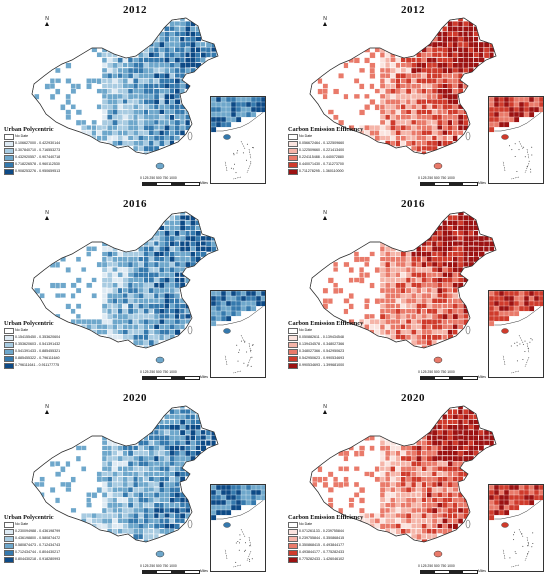 This screenshot has height=579, width=550. What do you see at coordinates (322, 357) in the screenshot?
I see `legend-class-label: 0.542950623 - 0.990534693` at bounding box center [322, 357].